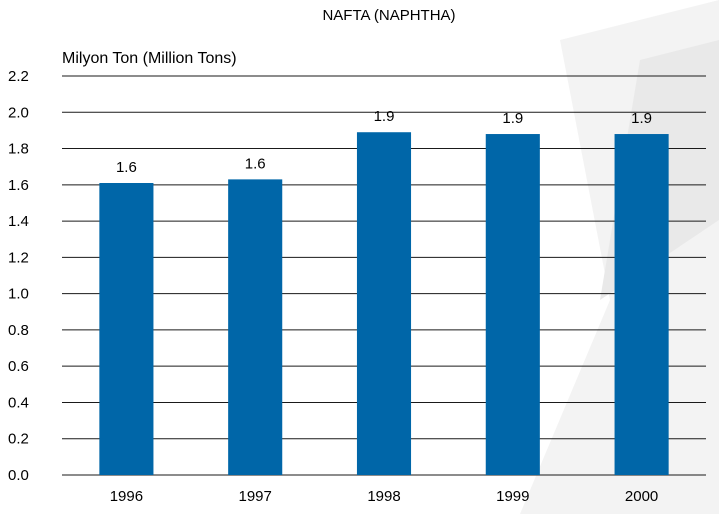 Image resolution: width=719 pixels, height=514 pixels. I want to click on x-tick-label-1996: 1996, so click(126, 496).